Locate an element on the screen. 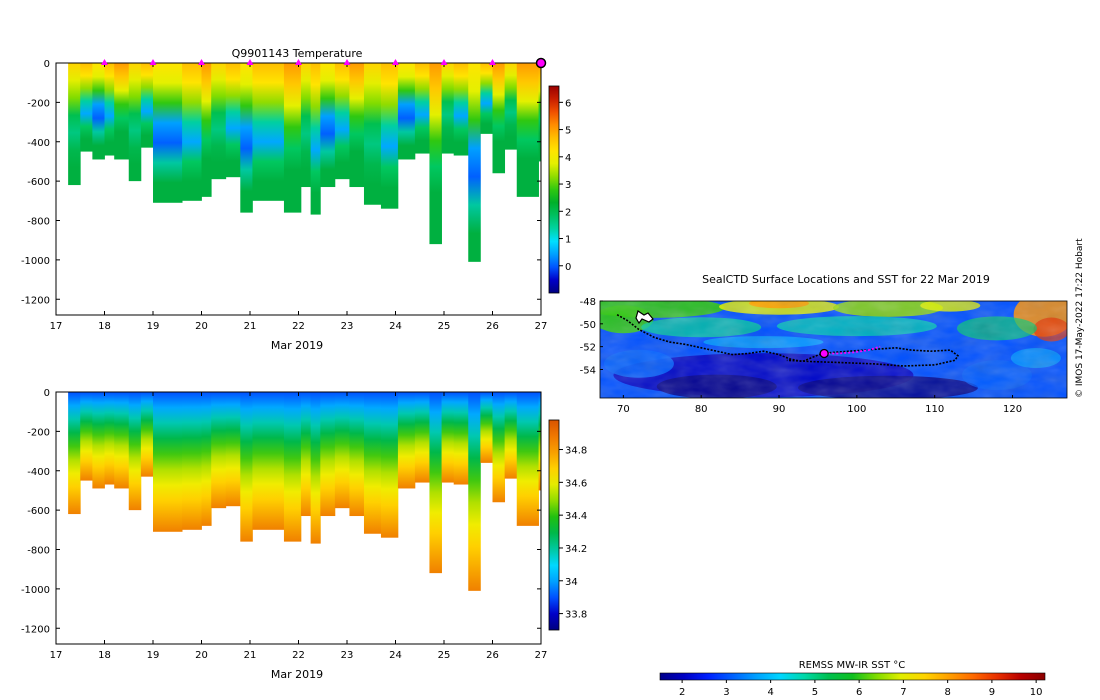 Image resolution: width=1100 pixels, height=700 pixels. y-tick-label: -400 is located at coordinates (38, 472).